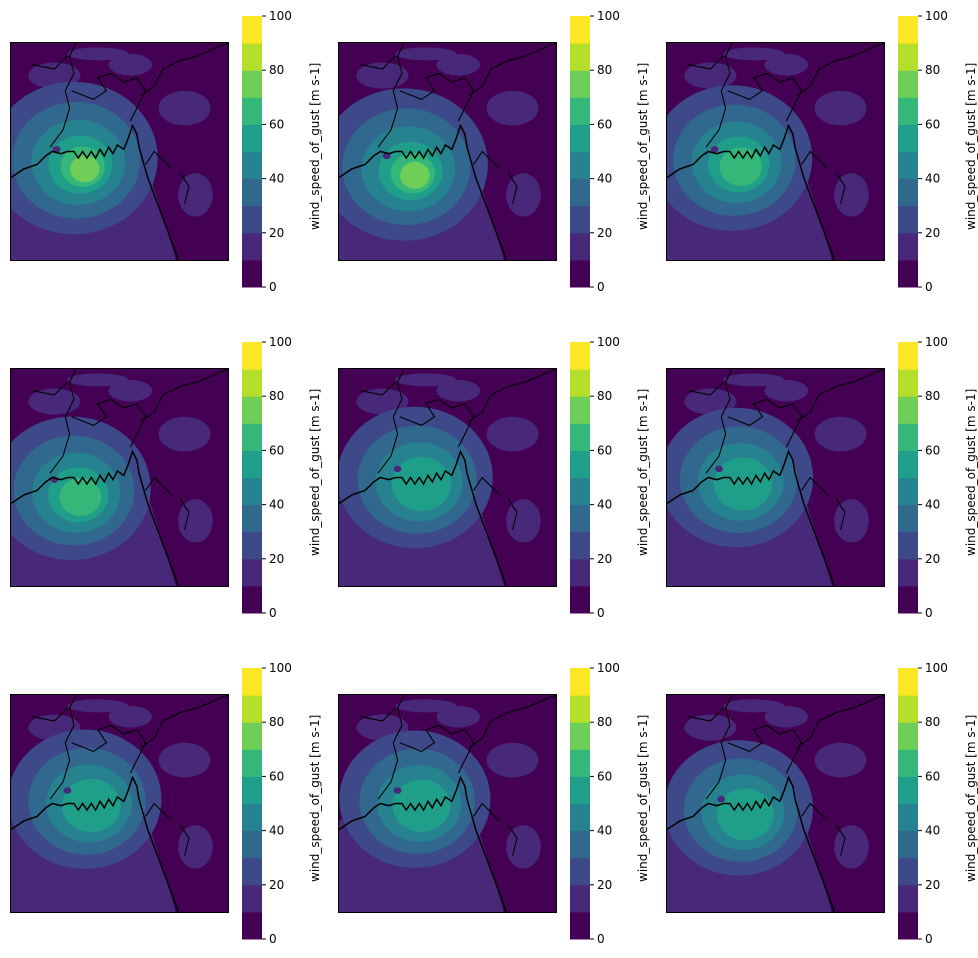  What do you see at coordinates (315, 472) in the screenshot?
I see `colorbar-label: wind_speed_of_gust [m s-1]` at bounding box center [315, 472].